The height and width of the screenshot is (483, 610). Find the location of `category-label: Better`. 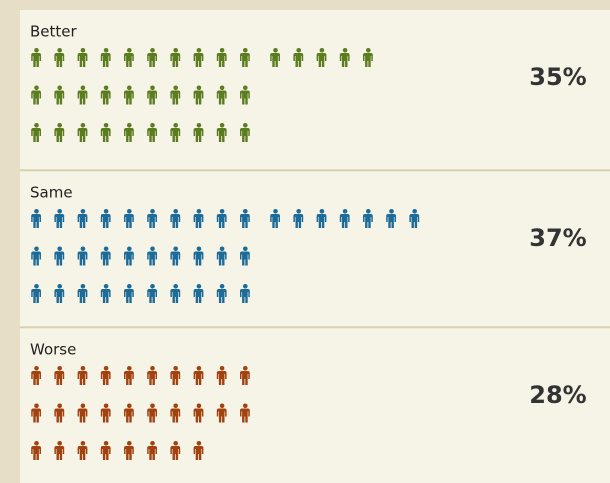

category-label: Better is located at coordinates (54, 32).